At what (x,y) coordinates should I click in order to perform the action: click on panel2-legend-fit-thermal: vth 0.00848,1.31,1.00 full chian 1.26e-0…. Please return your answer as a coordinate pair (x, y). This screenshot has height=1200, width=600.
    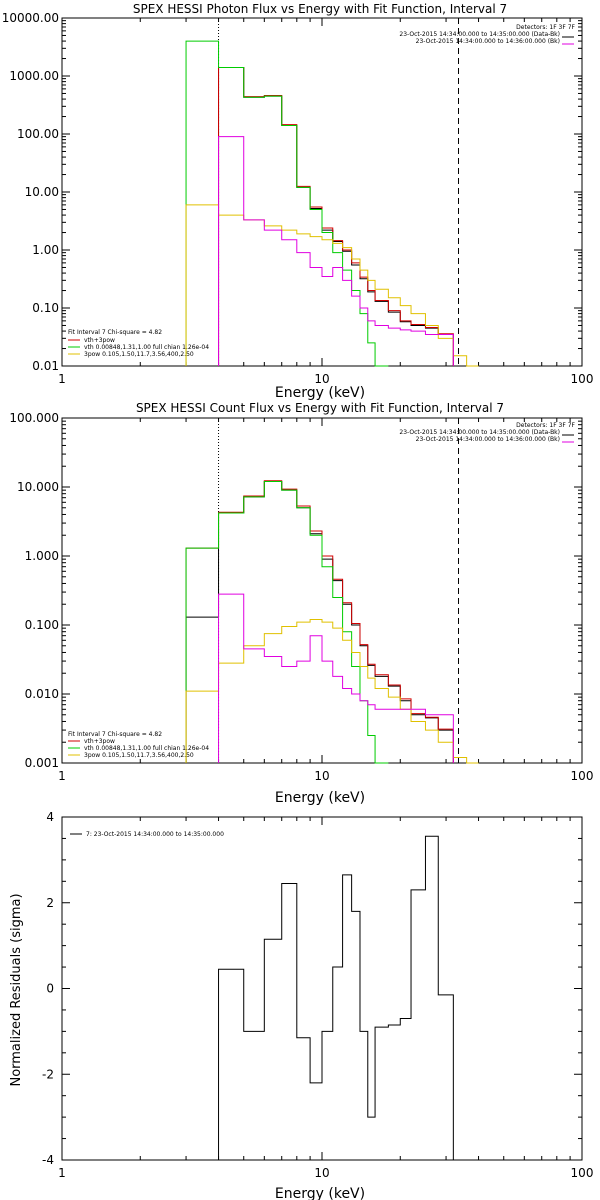
    Looking at the image, I should click on (146, 748).